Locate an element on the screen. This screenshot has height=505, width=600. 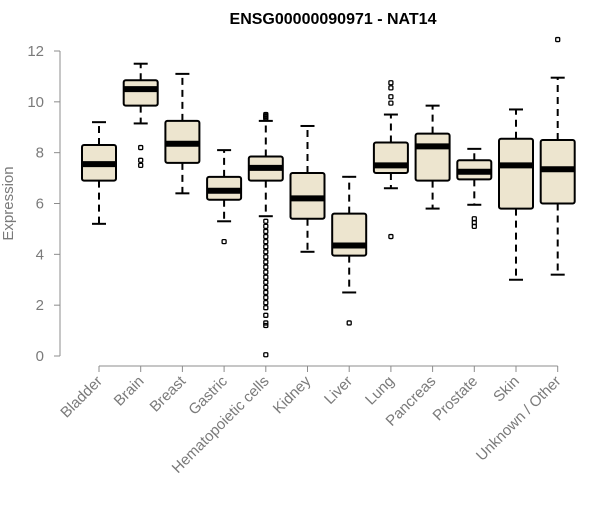
y-axis: 0 2 4 6 8 10 12 is located at coordinates (44, 204).